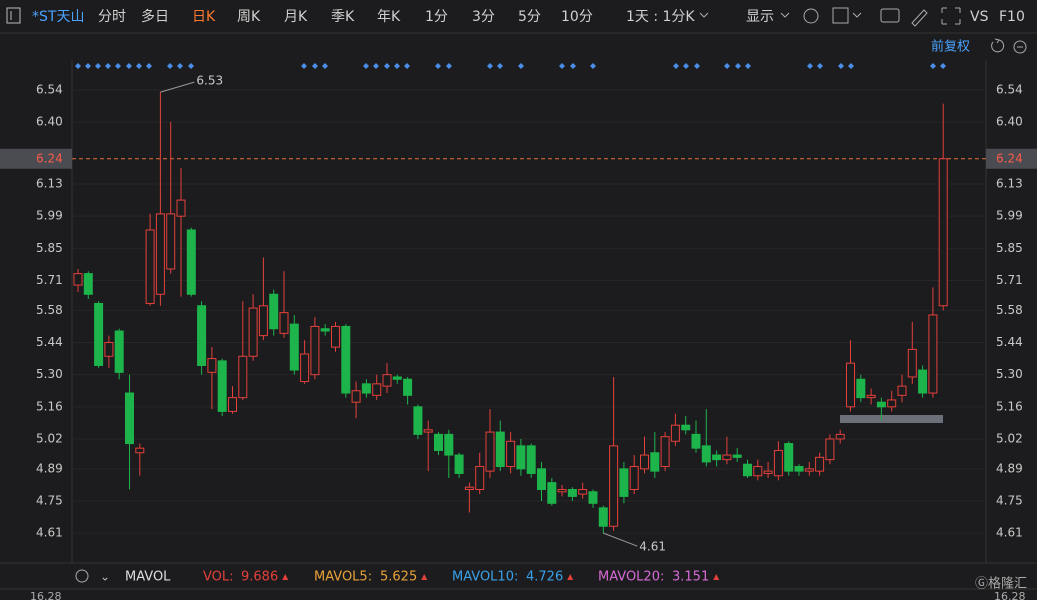 Image resolution: width=1037 pixels, height=600 pixels. I want to click on period: 1天 : 1分K, so click(660, 17).